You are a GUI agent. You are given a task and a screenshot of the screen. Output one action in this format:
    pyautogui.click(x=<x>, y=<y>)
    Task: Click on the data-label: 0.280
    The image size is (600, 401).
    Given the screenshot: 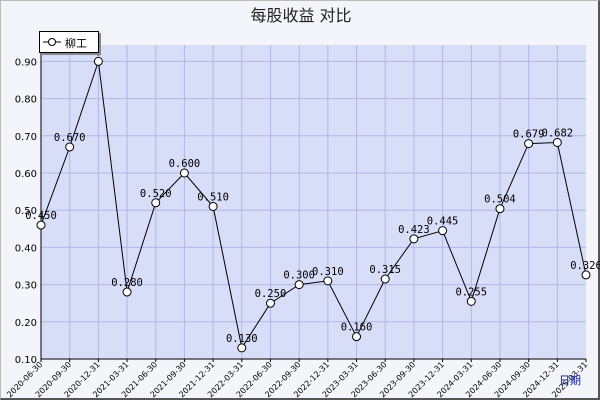 What is the action you would take?
    pyautogui.click(x=127, y=283)
    